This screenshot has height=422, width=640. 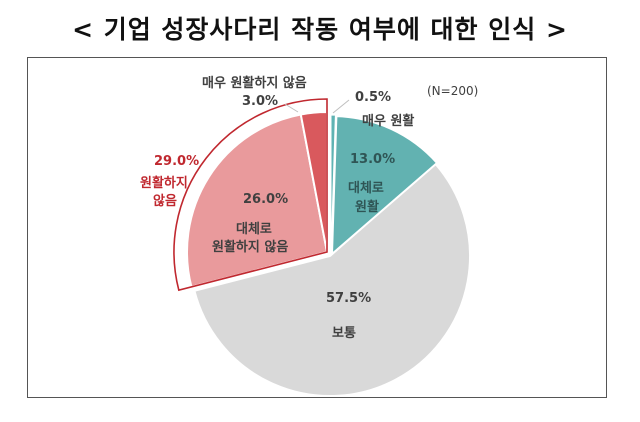 I want to click on leader-very-smooth, so click(x=341, y=106).